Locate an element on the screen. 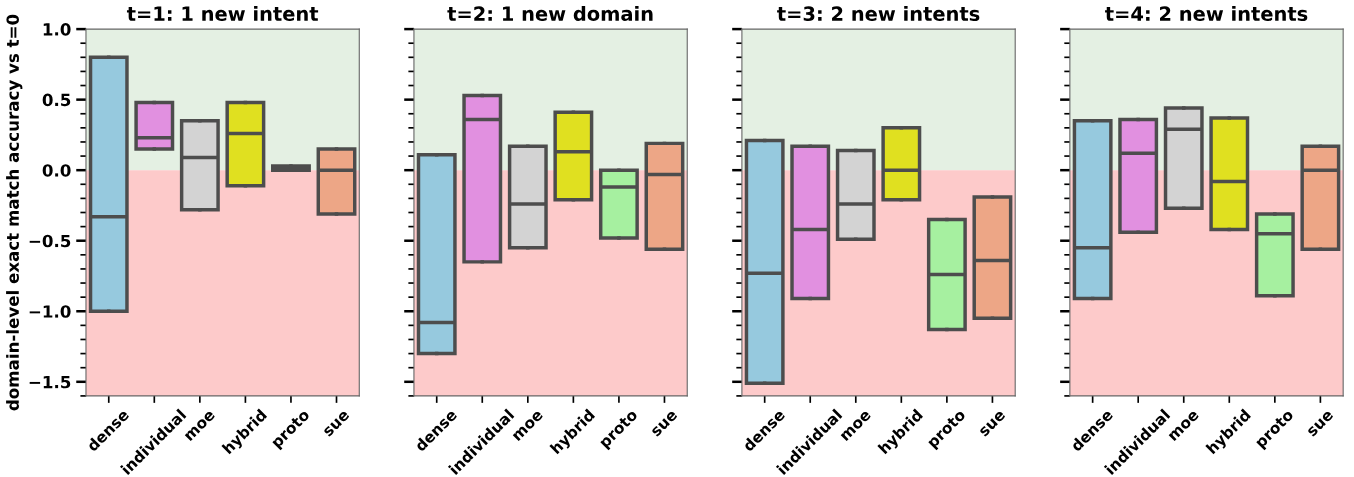 Image resolution: width=1354 pixels, height=477 pixels. y-tick-label: 0.0 is located at coordinates (56, 170).